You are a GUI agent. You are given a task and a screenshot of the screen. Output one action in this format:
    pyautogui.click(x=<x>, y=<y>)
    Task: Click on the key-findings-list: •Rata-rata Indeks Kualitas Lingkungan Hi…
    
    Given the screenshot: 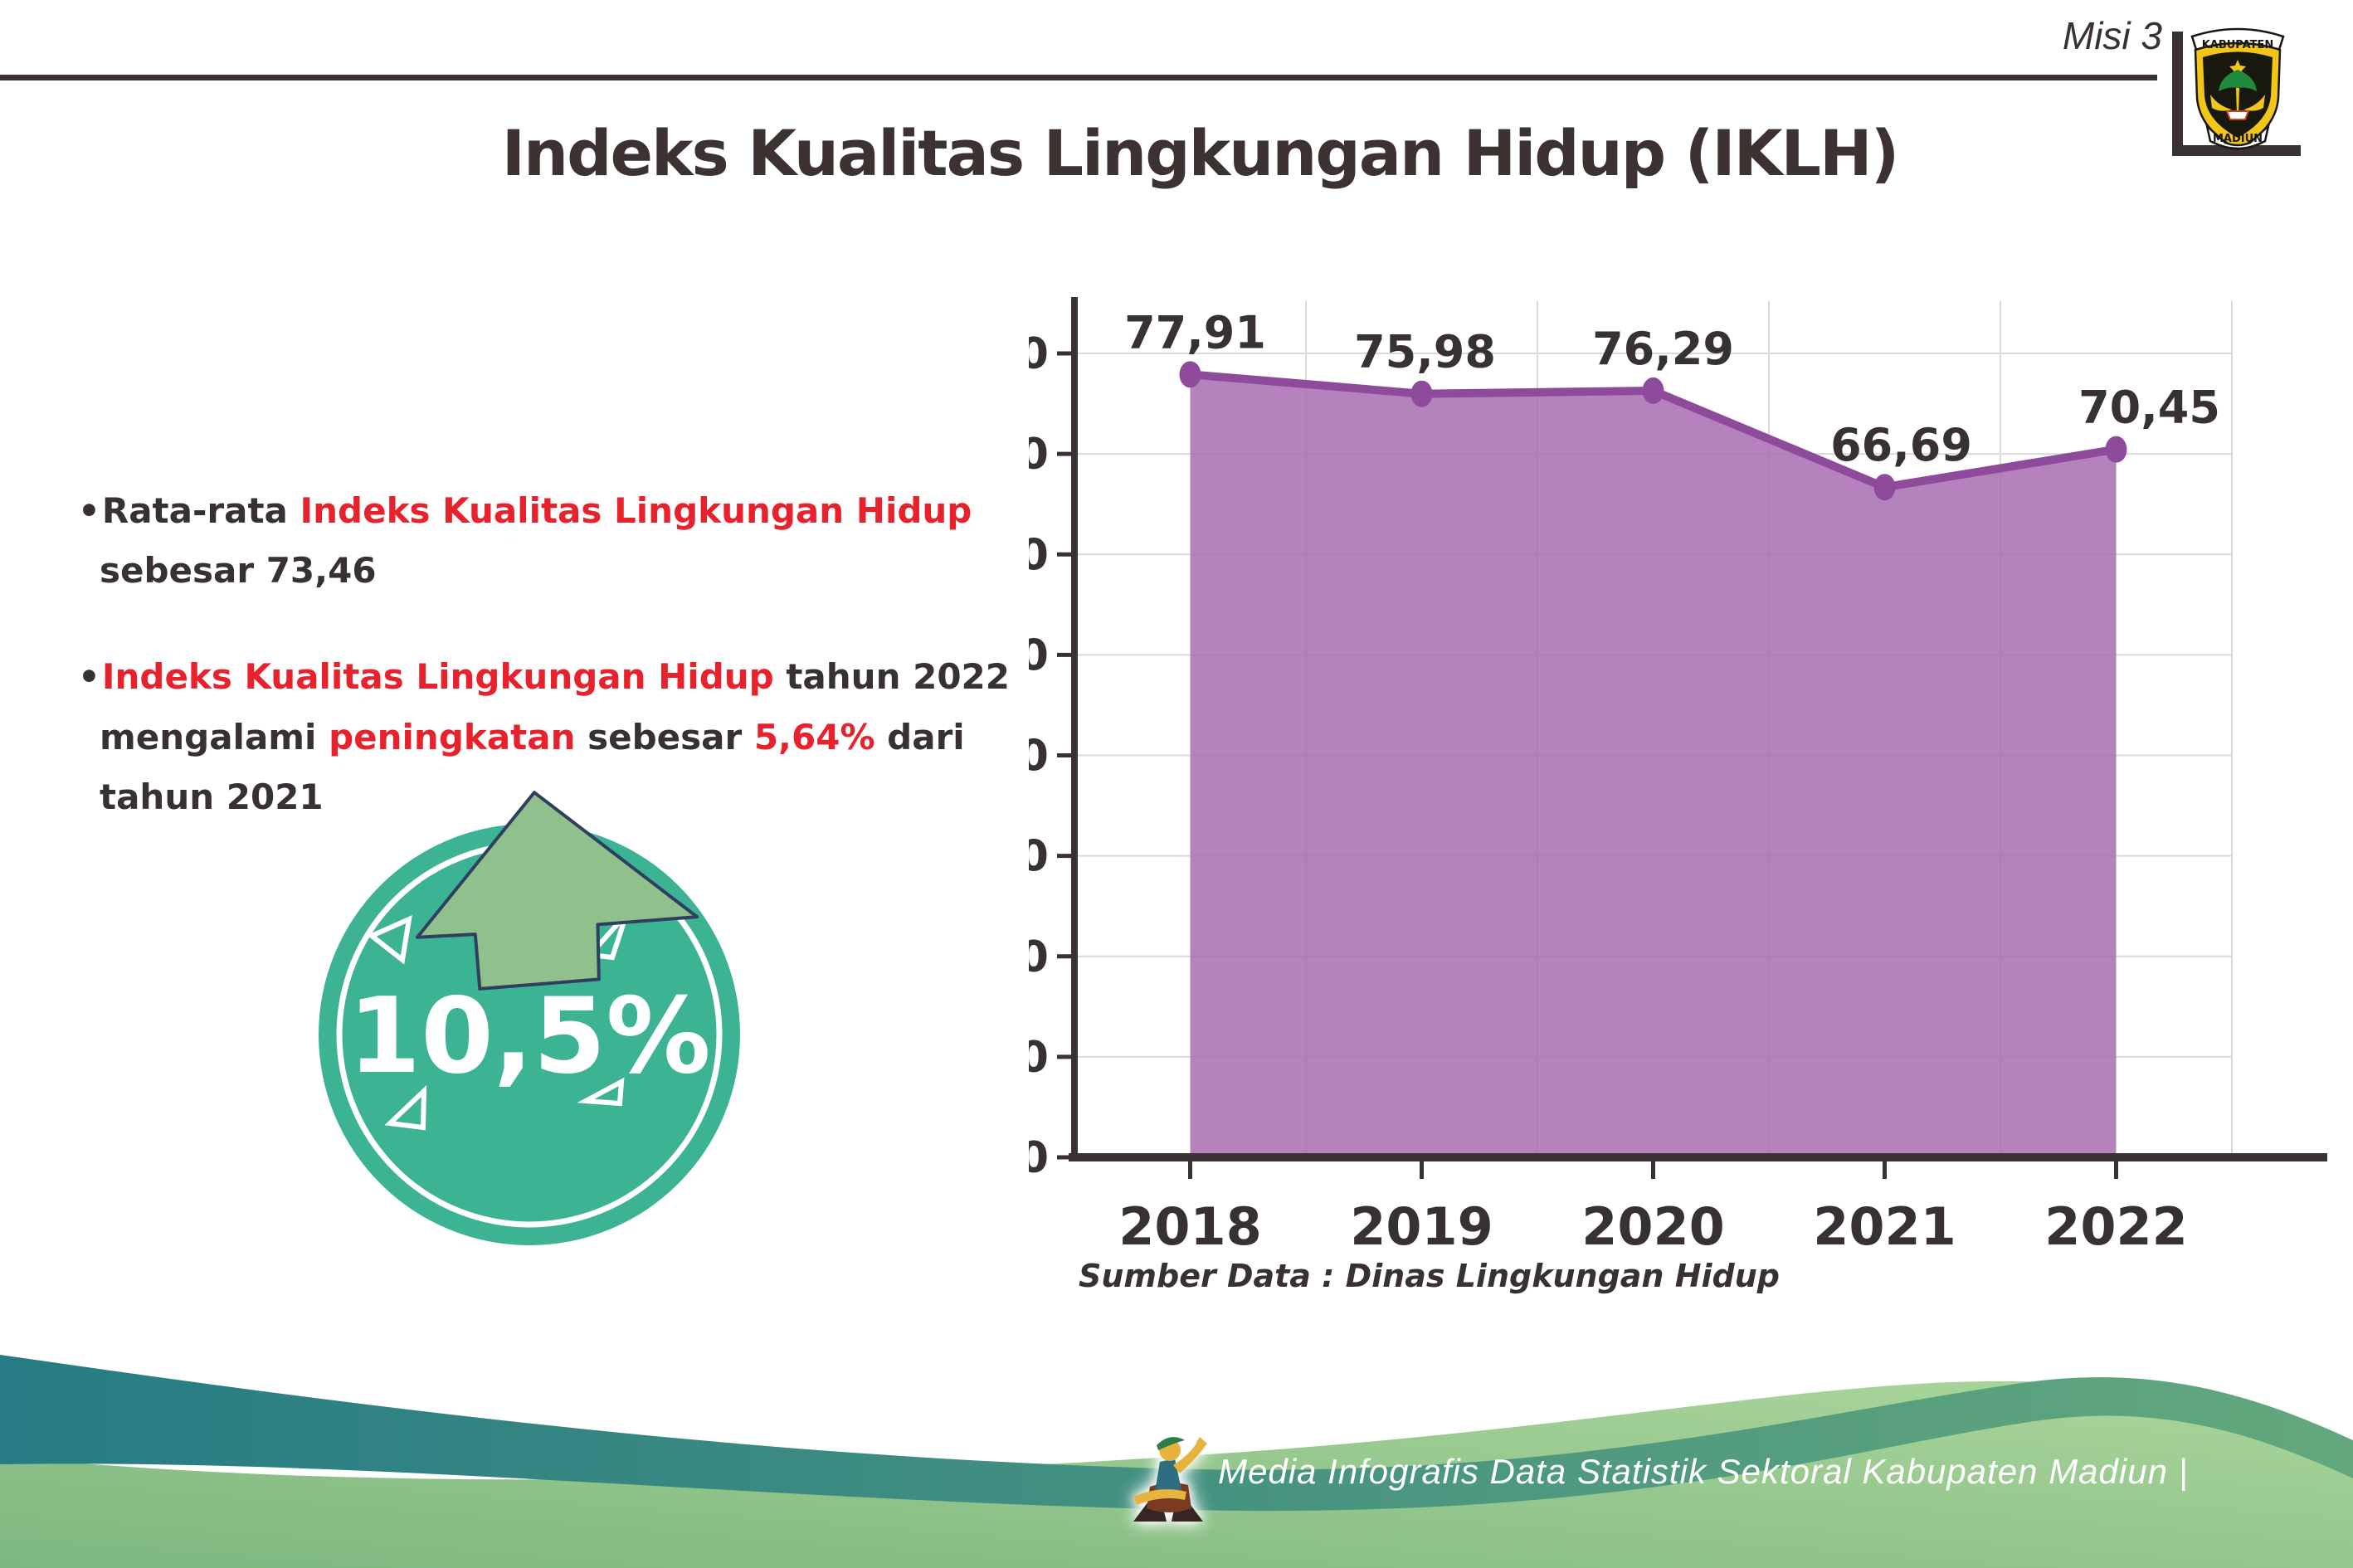 What is the action you would take?
    pyautogui.click(x=580, y=677)
    